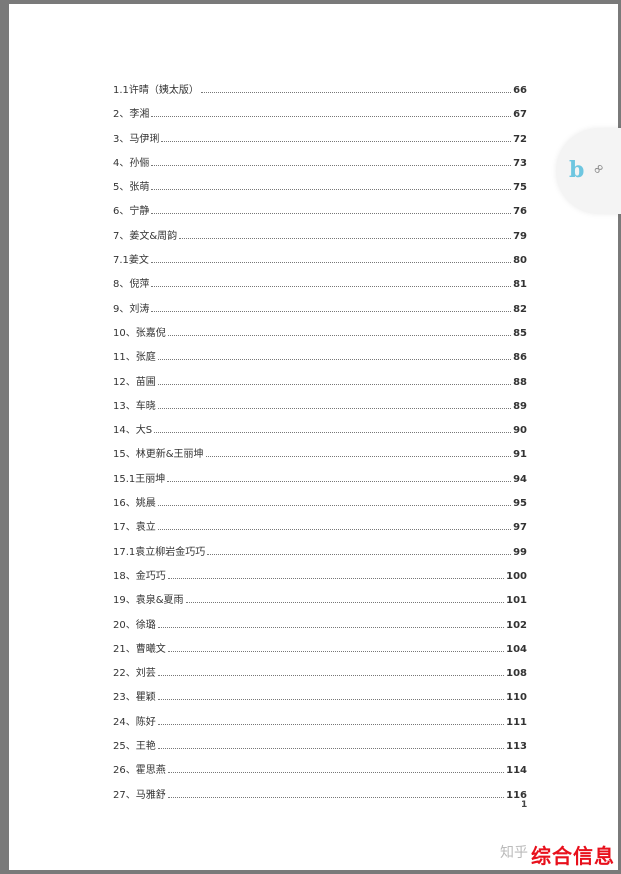 This screenshot has height=874, width=621. I want to click on toc-entry: 6、宁静 76, so click(320, 214).